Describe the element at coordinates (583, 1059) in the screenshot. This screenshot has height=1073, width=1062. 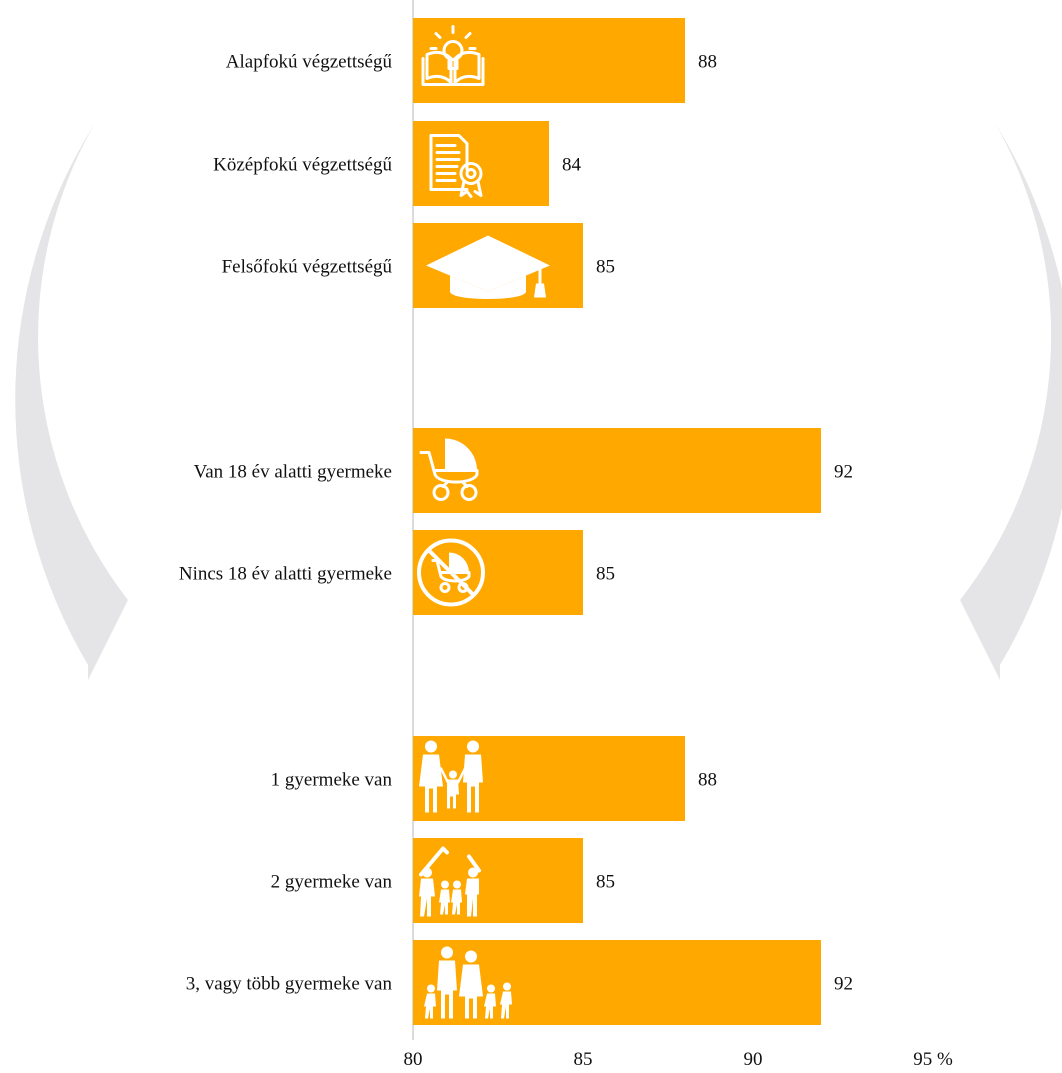
I see `x-tick-label: 85` at that location.